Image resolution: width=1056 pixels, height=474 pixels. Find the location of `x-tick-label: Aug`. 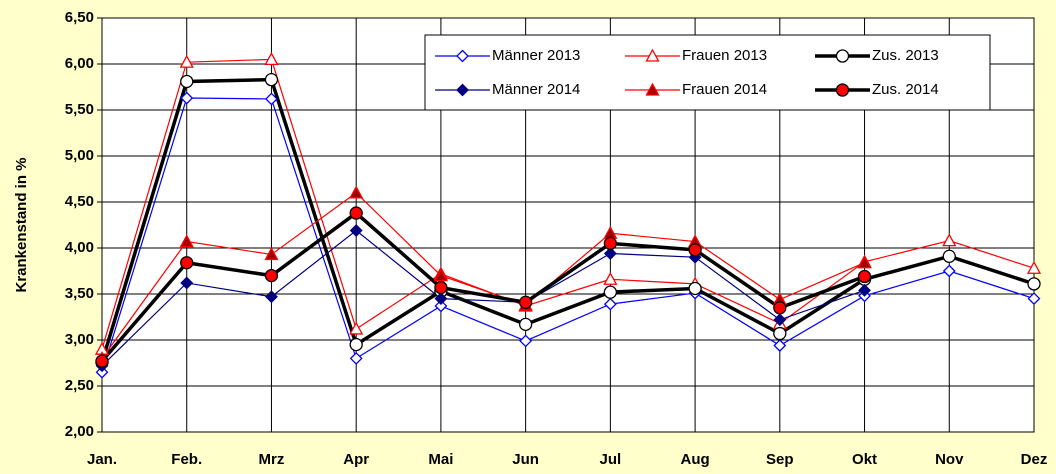

x-tick-label: Aug is located at coordinates (695, 459).